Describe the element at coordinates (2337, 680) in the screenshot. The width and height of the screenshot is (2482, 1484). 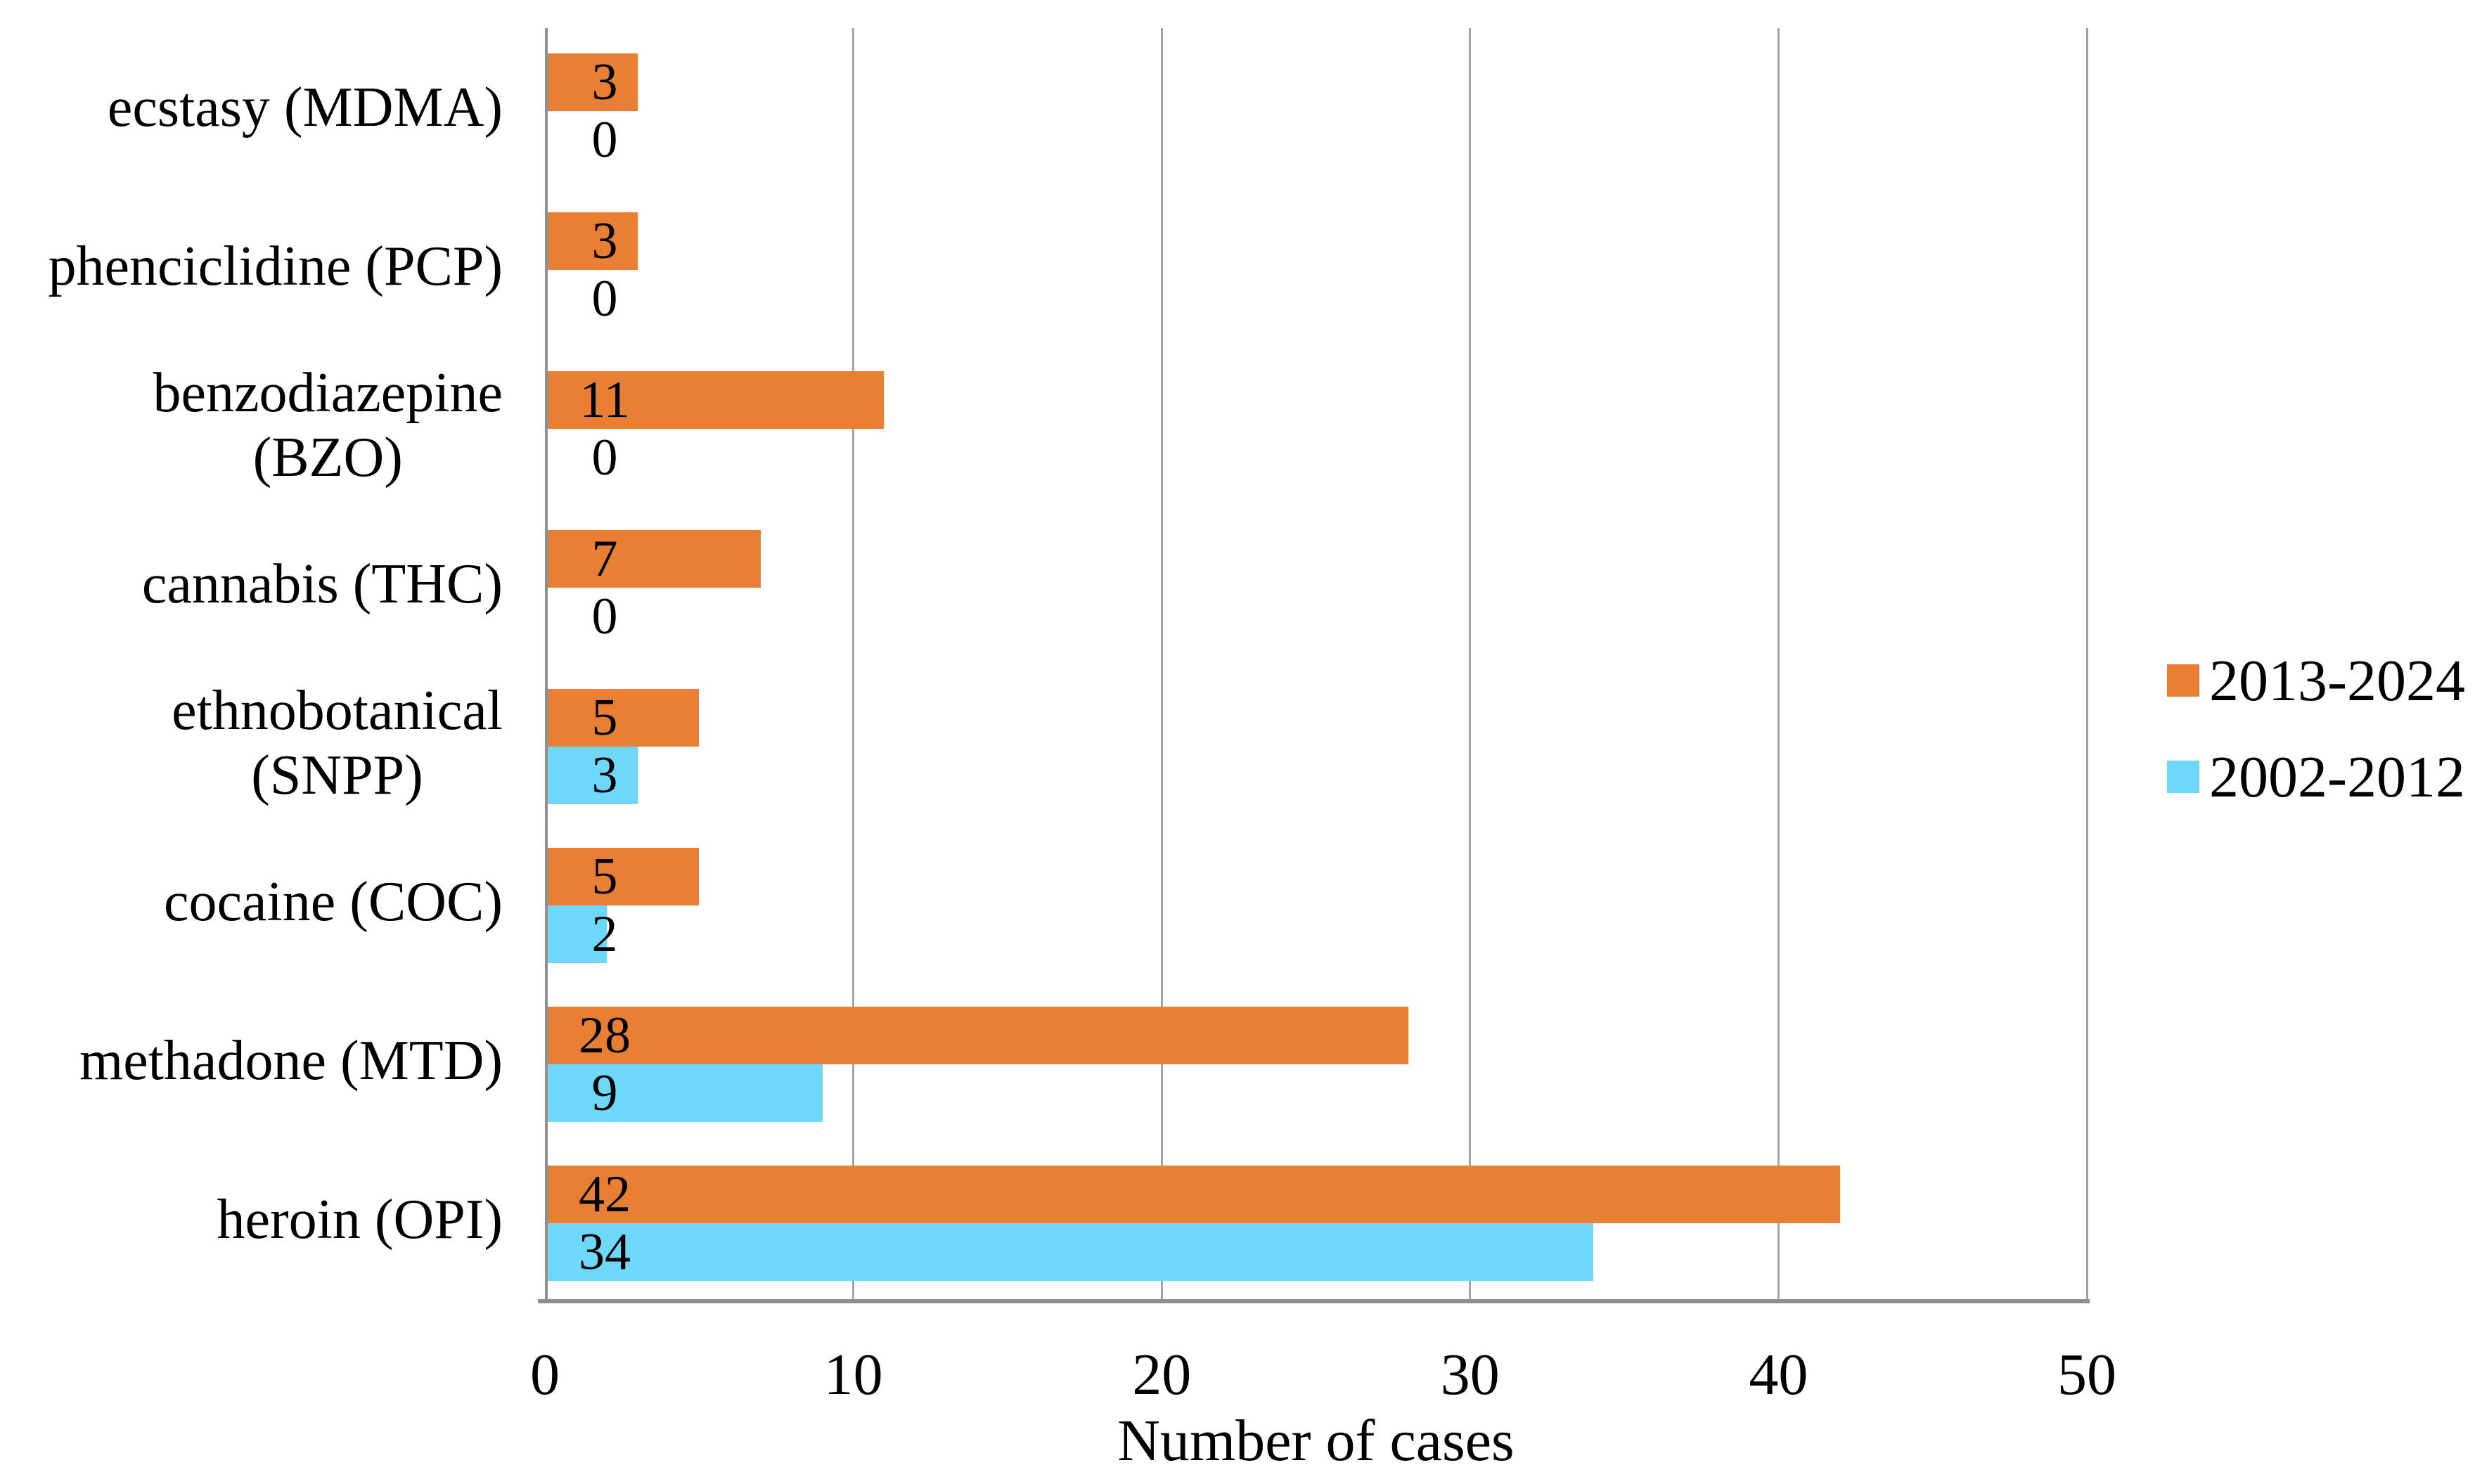
I see `legend-label: 2013-2024` at that location.